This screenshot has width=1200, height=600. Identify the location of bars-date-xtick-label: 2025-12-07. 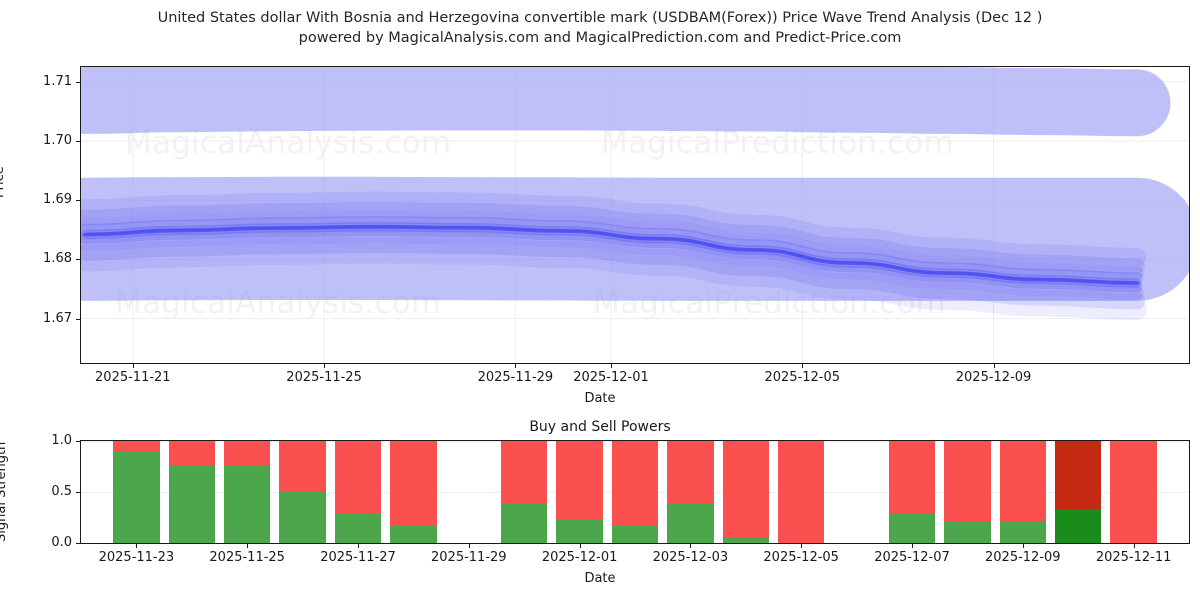
(912, 557).